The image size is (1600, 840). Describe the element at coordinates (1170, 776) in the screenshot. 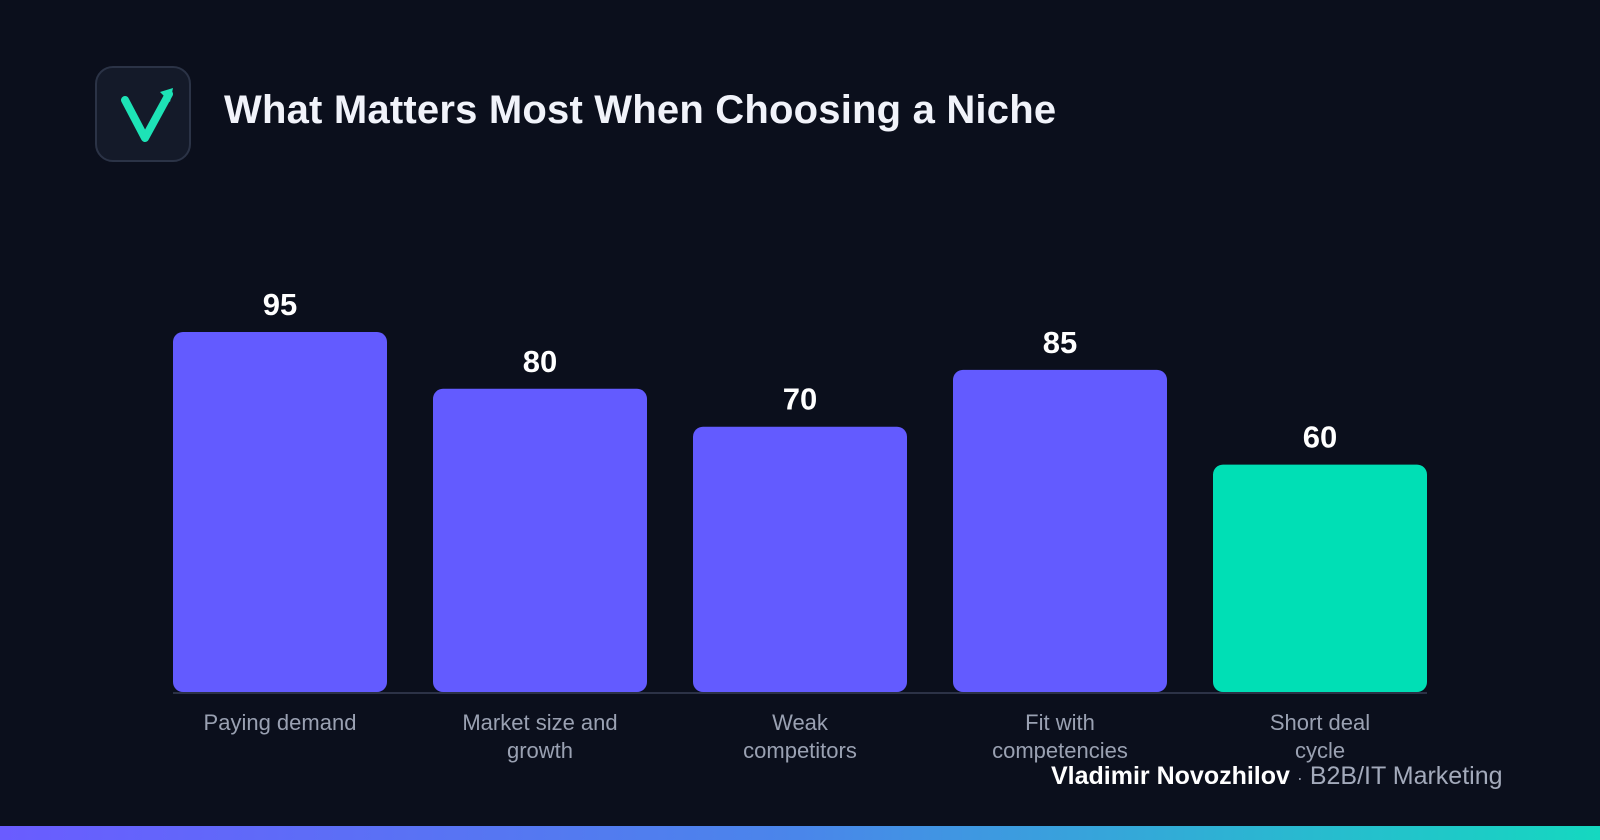

I see `author-name: Vladimir Novozhilov` at that location.